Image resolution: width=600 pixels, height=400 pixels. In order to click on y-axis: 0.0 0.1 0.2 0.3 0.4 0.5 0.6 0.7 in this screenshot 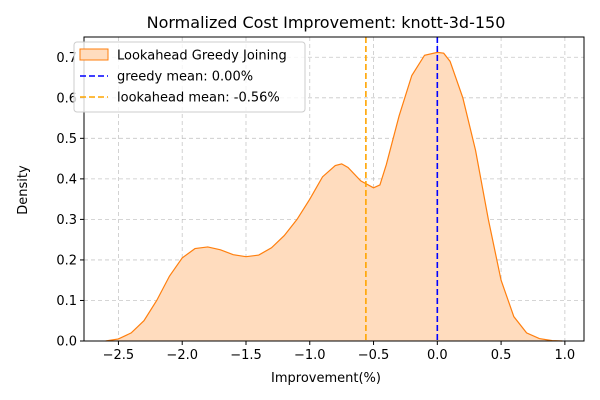, I will do `click(70, 200)`.